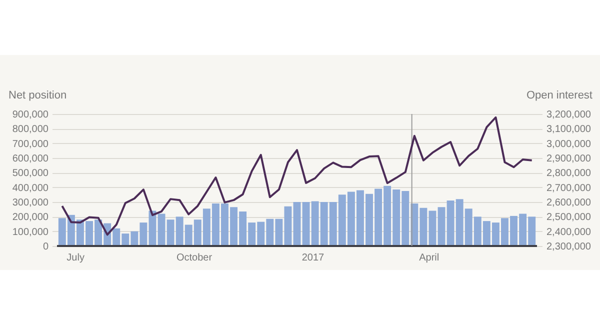  Describe the element at coordinates (297, 224) in the screenshot. I see `bar` at that location.